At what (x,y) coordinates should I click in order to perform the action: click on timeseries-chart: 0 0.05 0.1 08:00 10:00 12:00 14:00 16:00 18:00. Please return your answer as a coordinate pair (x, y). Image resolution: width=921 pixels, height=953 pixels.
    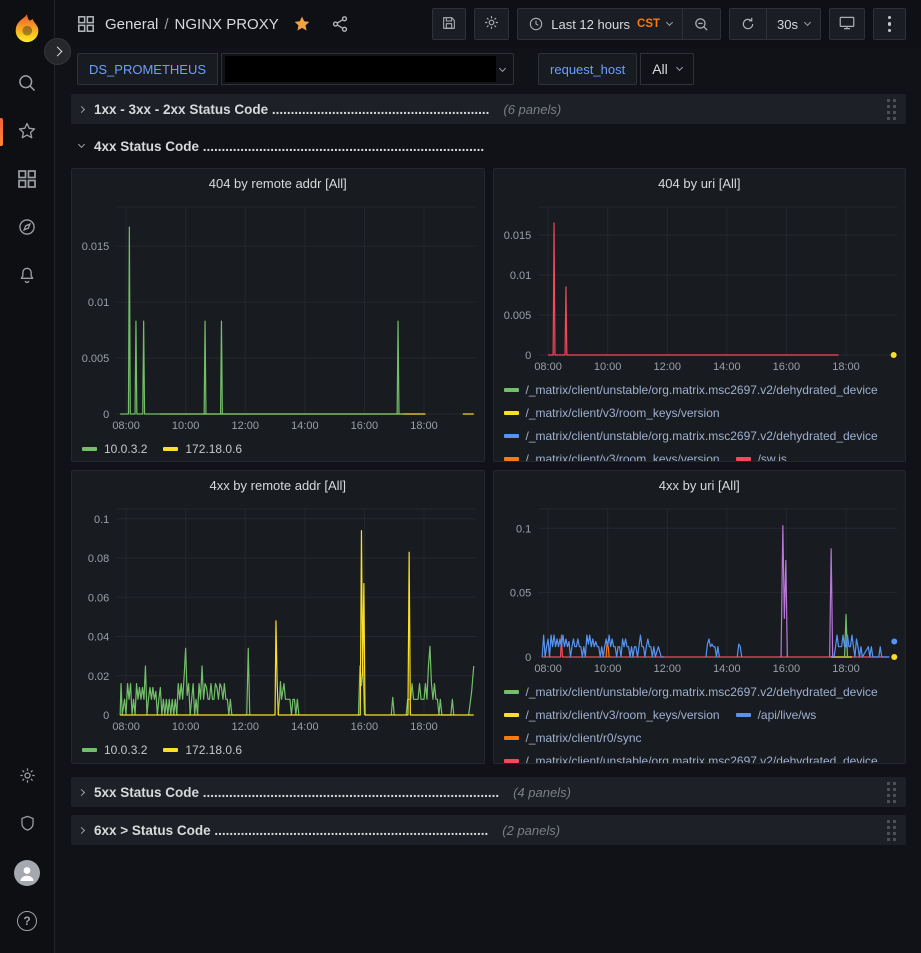
    Looking at the image, I should click on (700, 589).